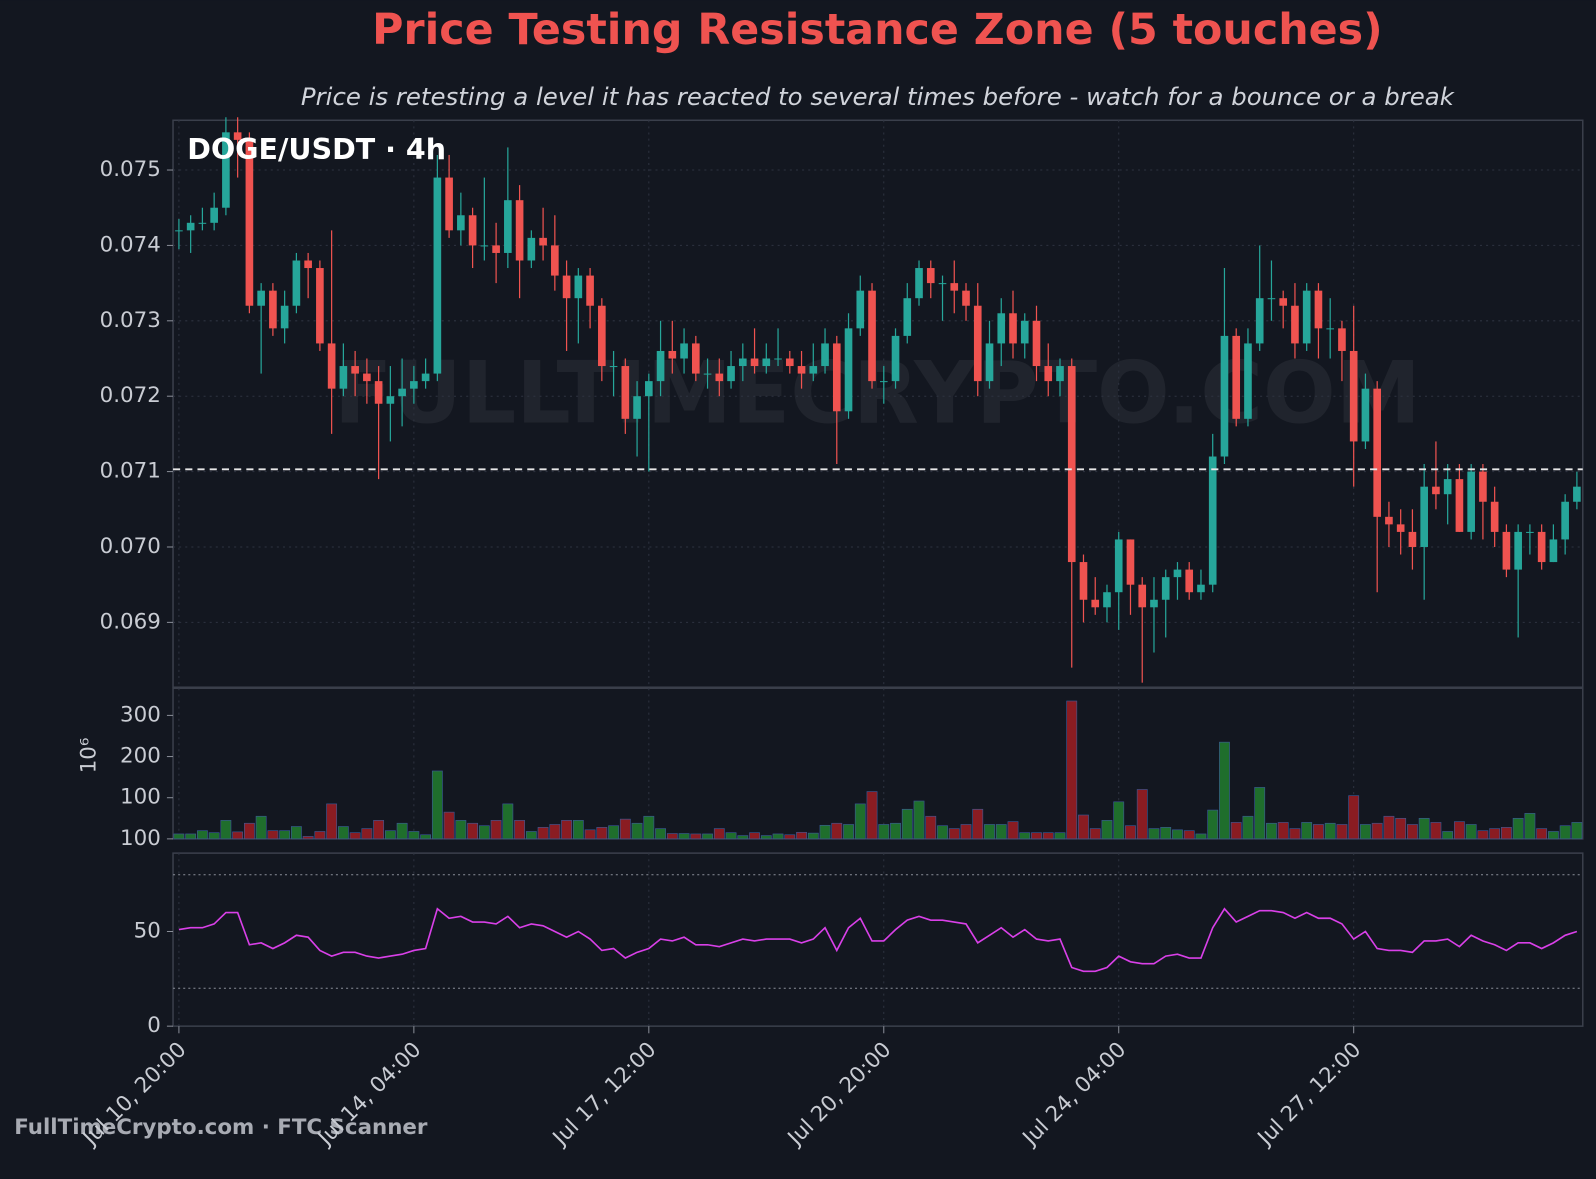 This screenshot has width=1596, height=1179. Describe the element at coordinates (89, 756) in the screenshot. I see `volume-axis-label: 10⁶` at that location.